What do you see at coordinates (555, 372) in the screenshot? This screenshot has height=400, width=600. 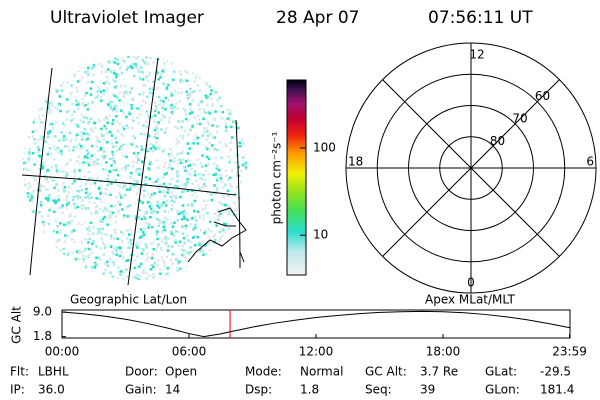 I see `info-value: -29.5` at bounding box center [555, 372].